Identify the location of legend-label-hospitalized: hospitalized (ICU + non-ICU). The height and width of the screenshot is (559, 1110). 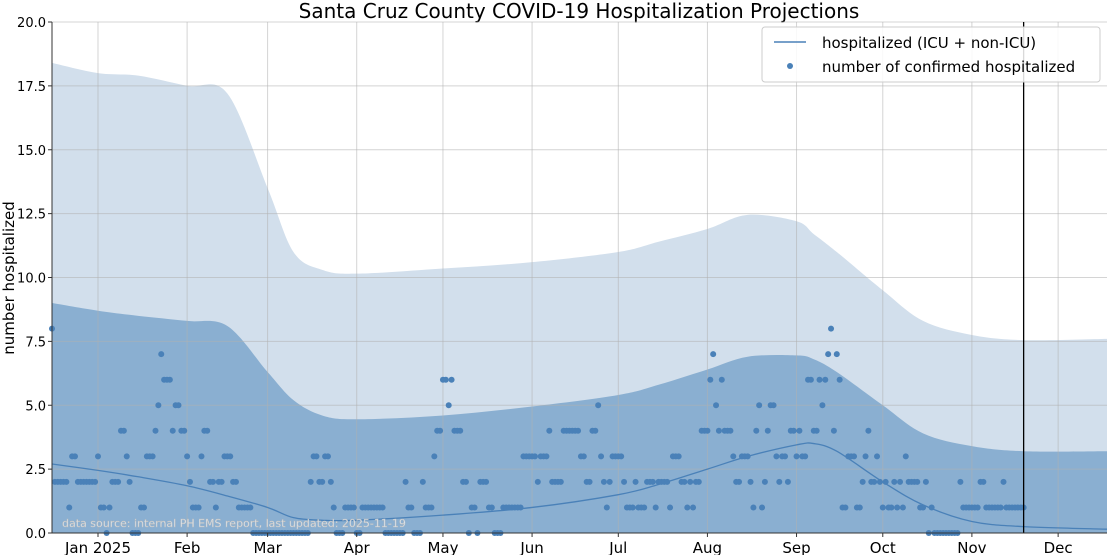
(929, 43).